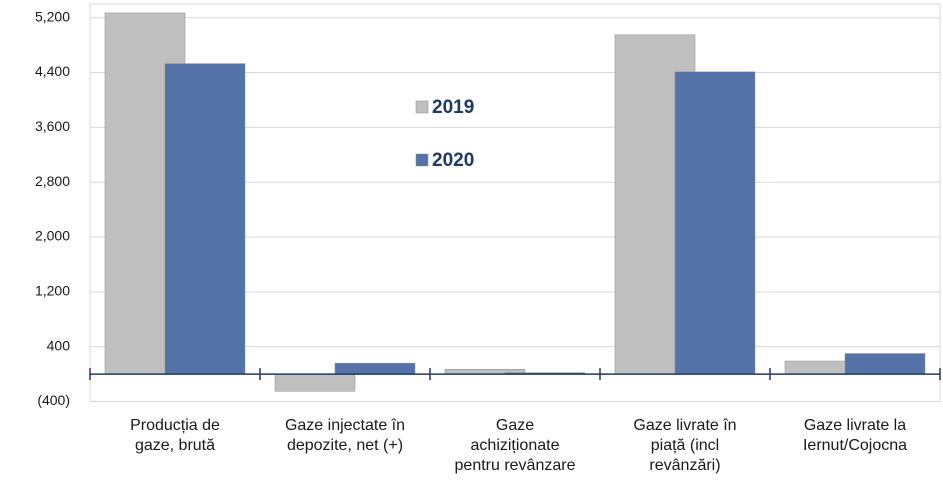 Image resolution: width=943 pixels, height=493 pixels. Describe the element at coordinates (453, 107) in the screenshot. I see `legend-label: 2019` at that location.